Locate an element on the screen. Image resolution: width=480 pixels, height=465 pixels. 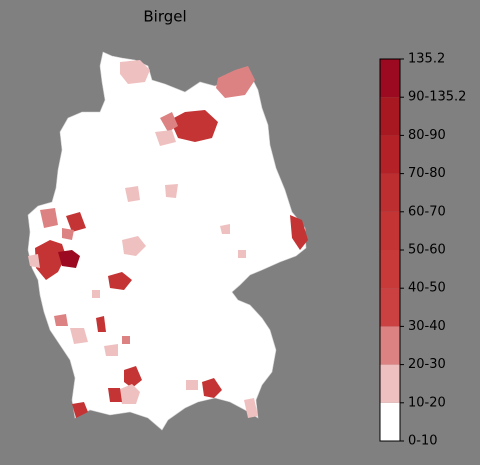
colorbar-label: 60-70 is located at coordinates (427, 211).